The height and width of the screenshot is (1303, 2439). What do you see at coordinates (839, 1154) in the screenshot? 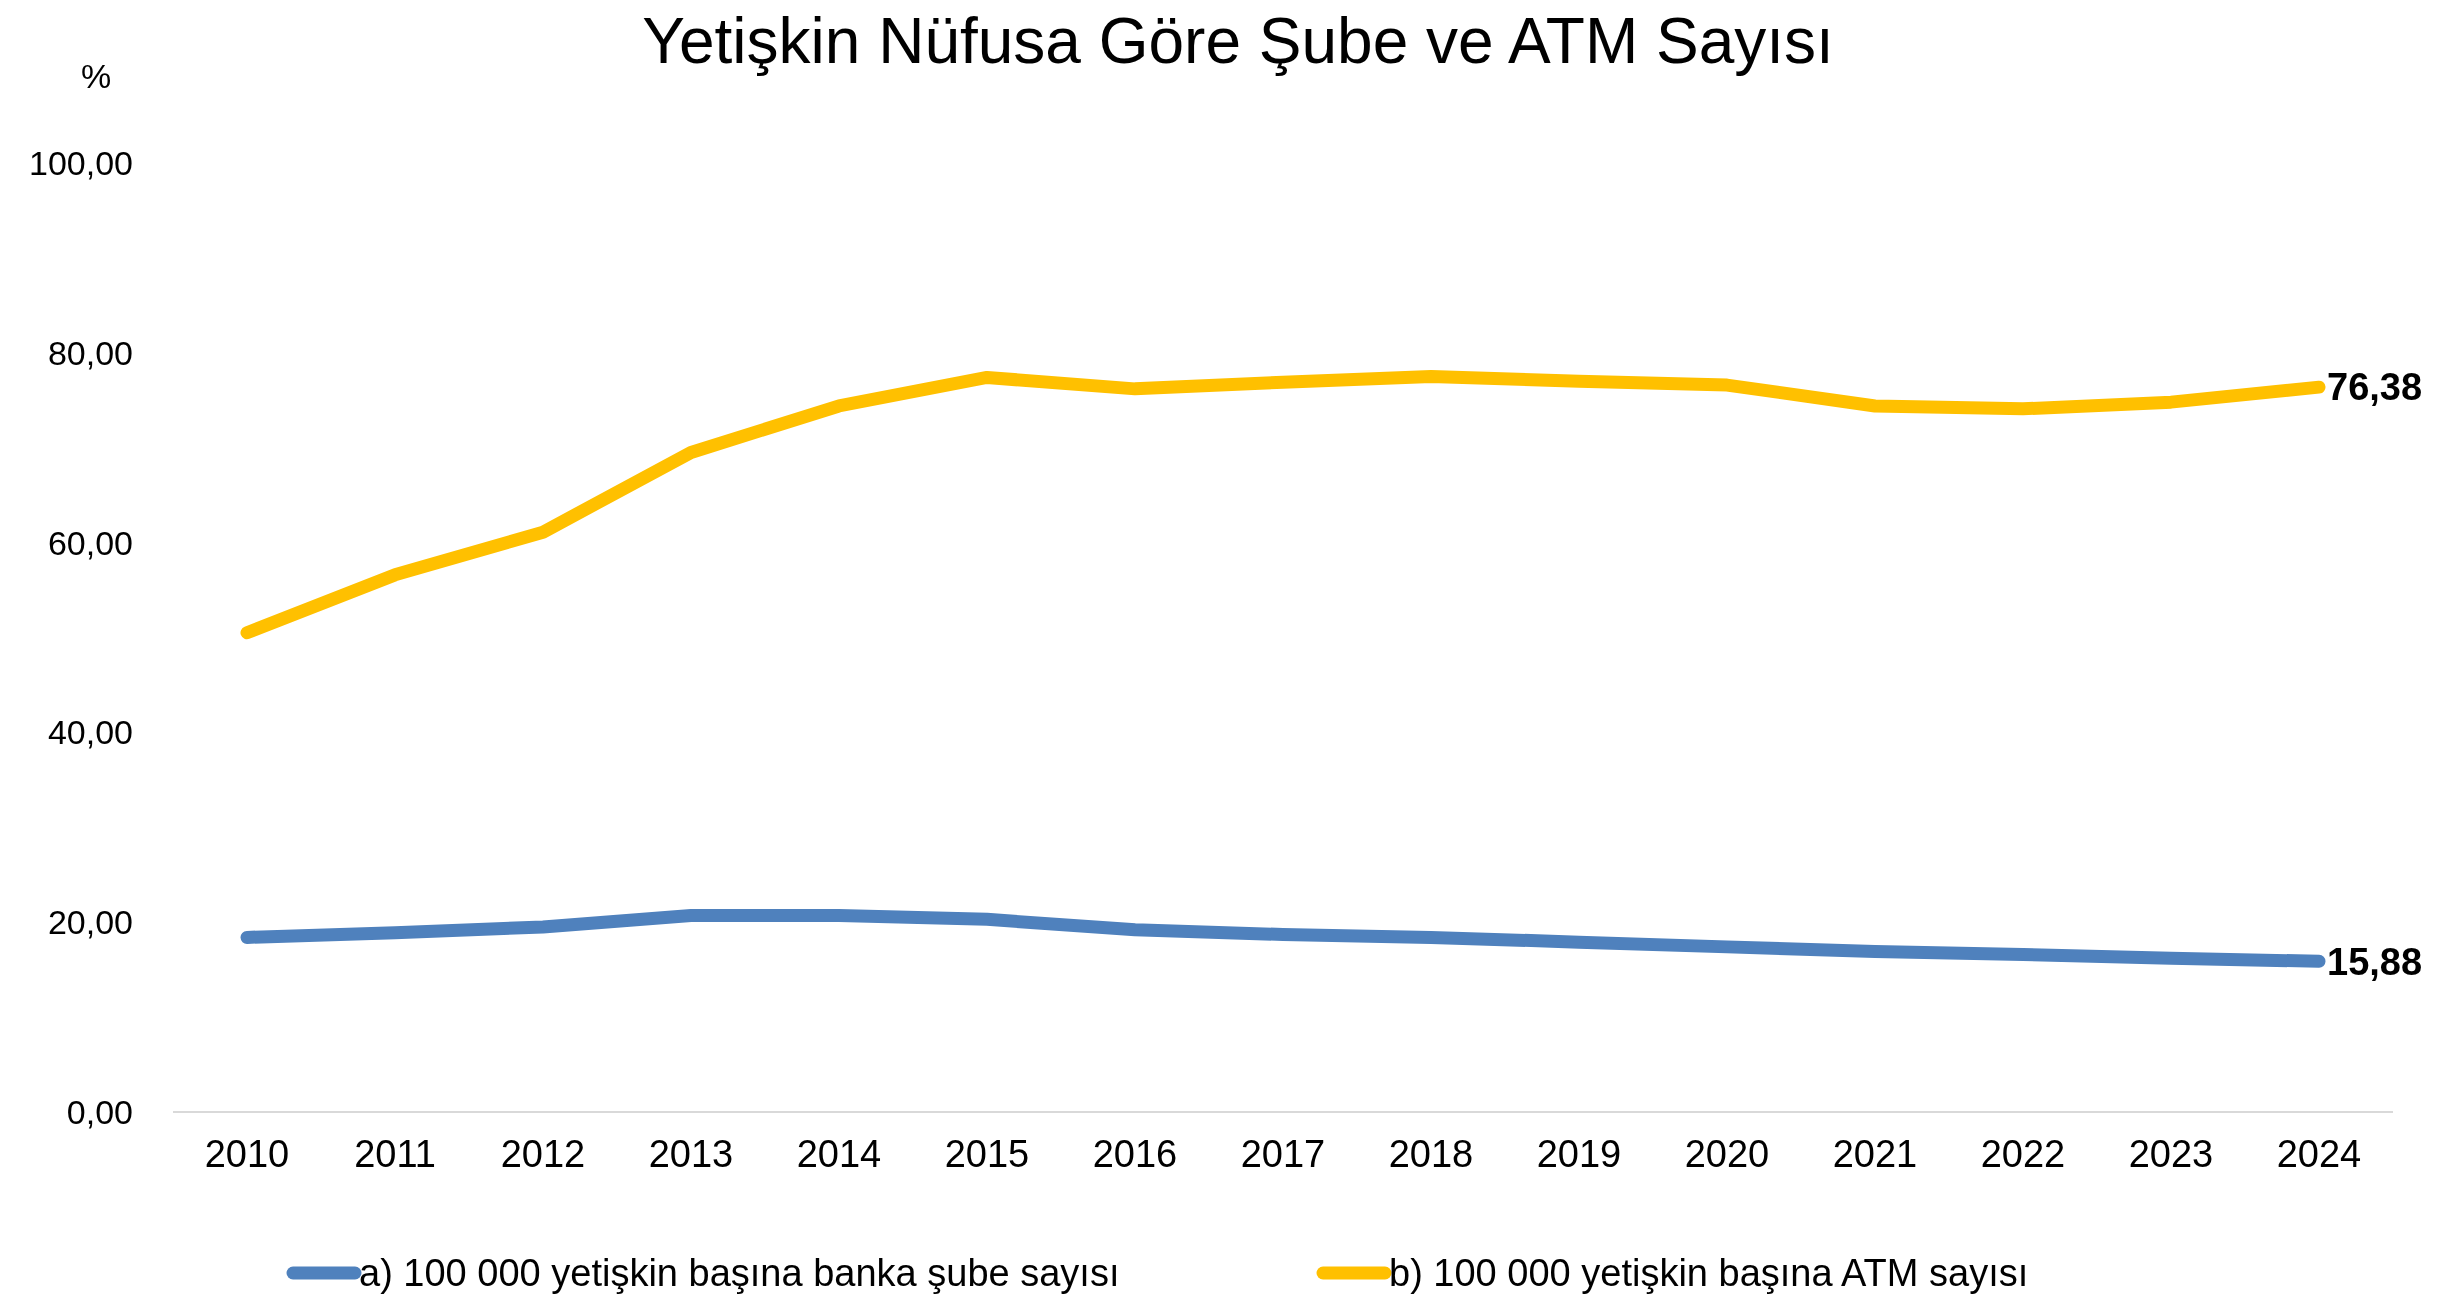
I see `x-tick-label: 2014` at bounding box center [839, 1154].